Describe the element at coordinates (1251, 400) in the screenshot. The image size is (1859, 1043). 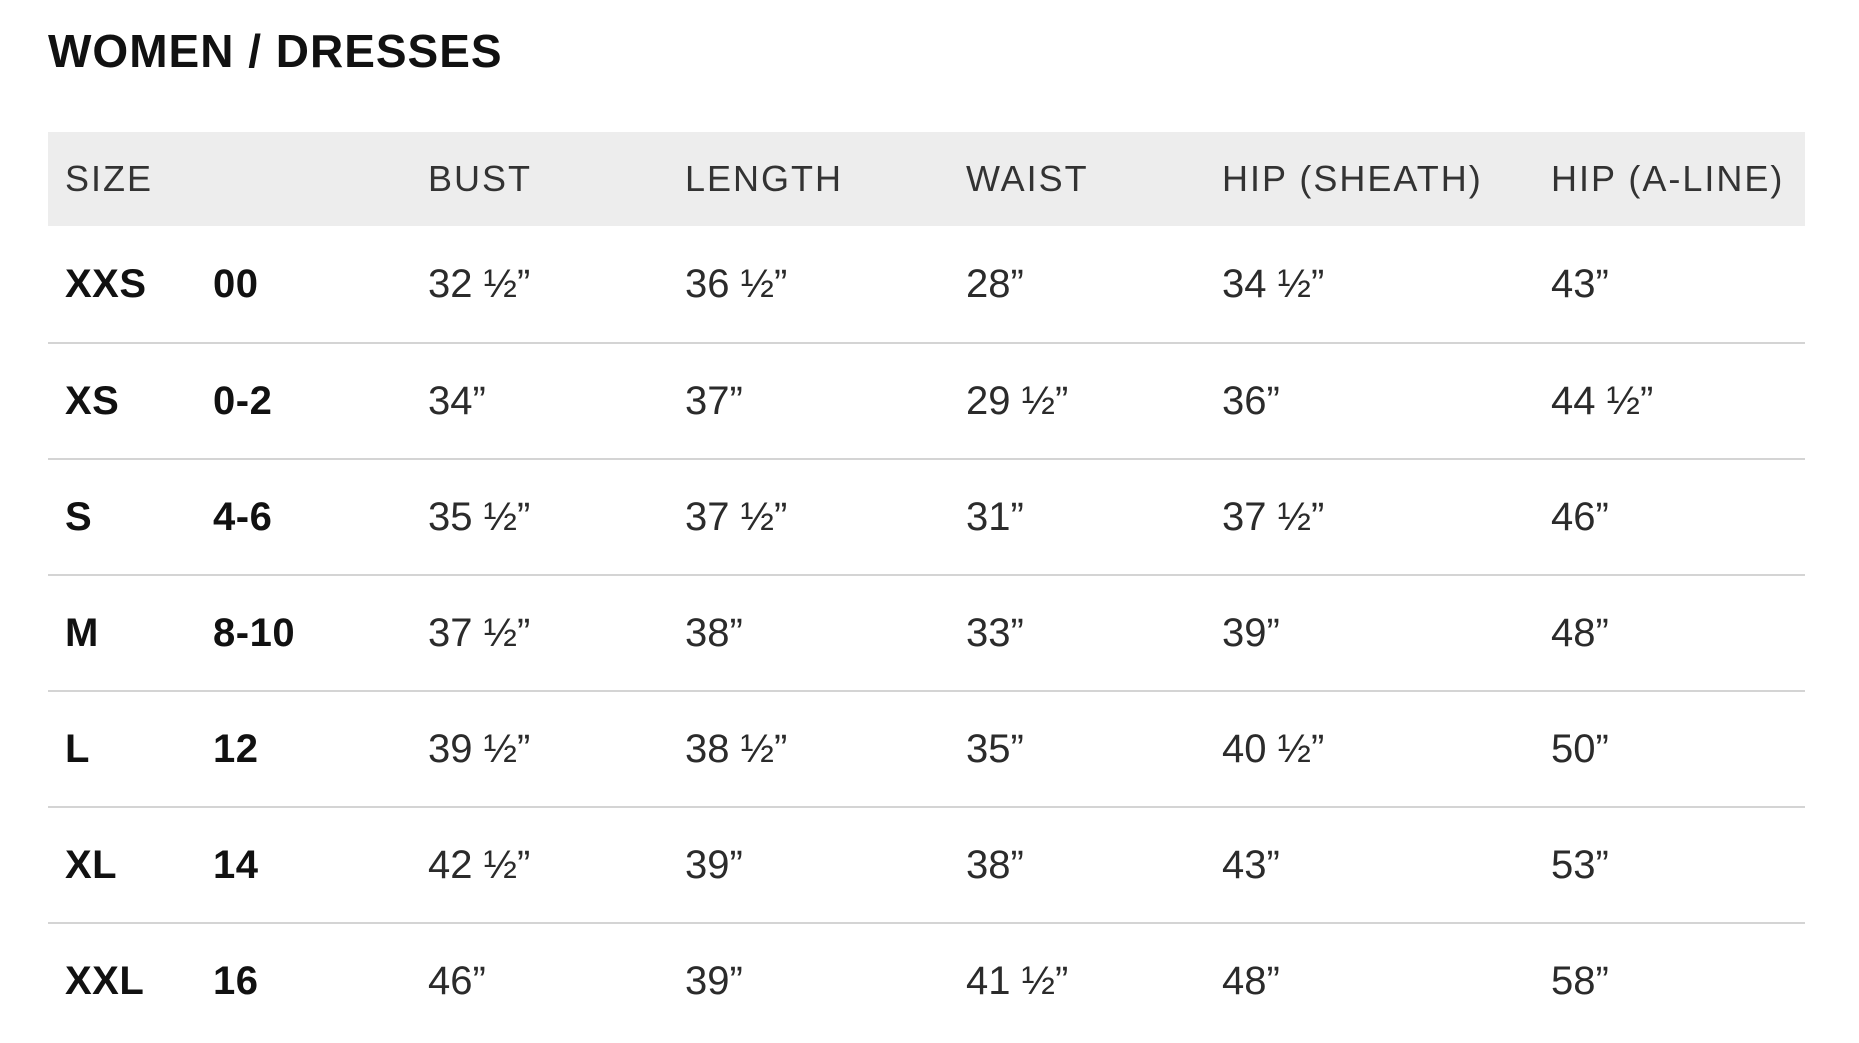
I see `cell-hip-sheath: 36”` at that location.